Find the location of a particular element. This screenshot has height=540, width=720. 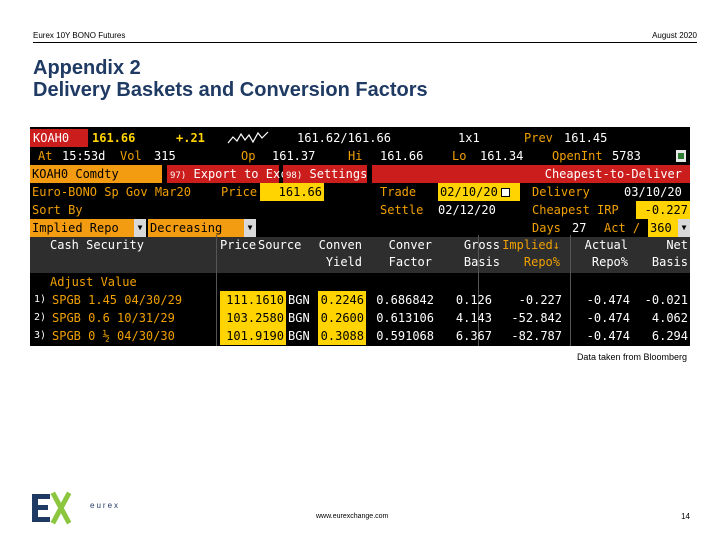

col-conver-factor-line2: Factor is located at coordinates (410, 262).